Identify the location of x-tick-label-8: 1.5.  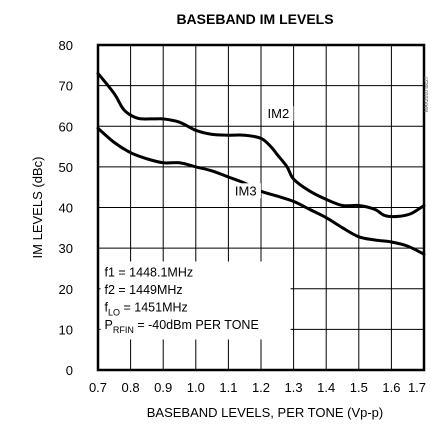
(359, 387).